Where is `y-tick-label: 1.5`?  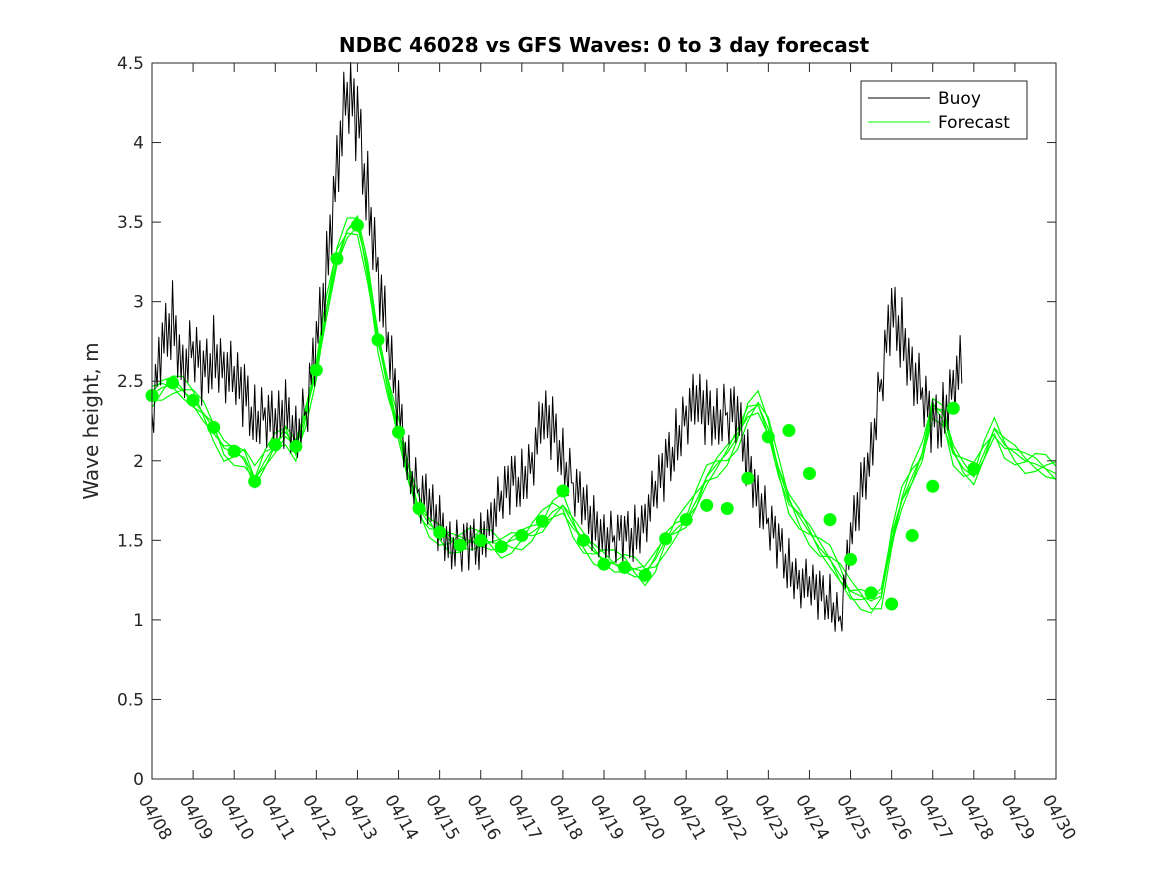
y-tick-label: 1.5 is located at coordinates (130, 541).